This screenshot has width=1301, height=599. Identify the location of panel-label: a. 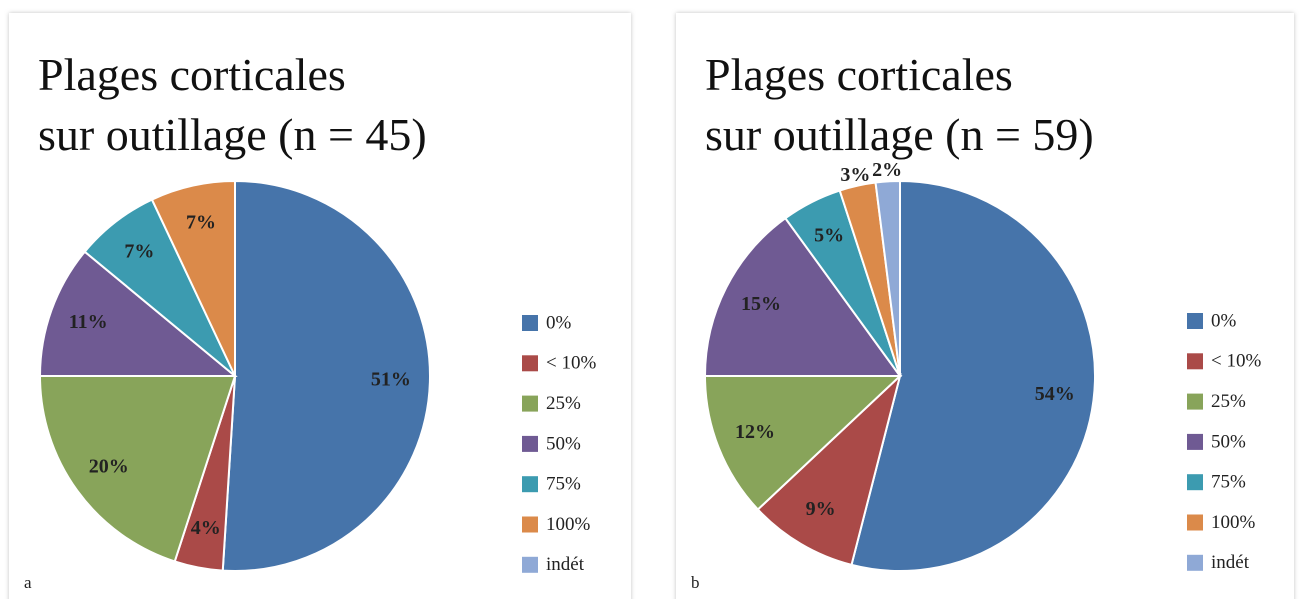
(28, 582).